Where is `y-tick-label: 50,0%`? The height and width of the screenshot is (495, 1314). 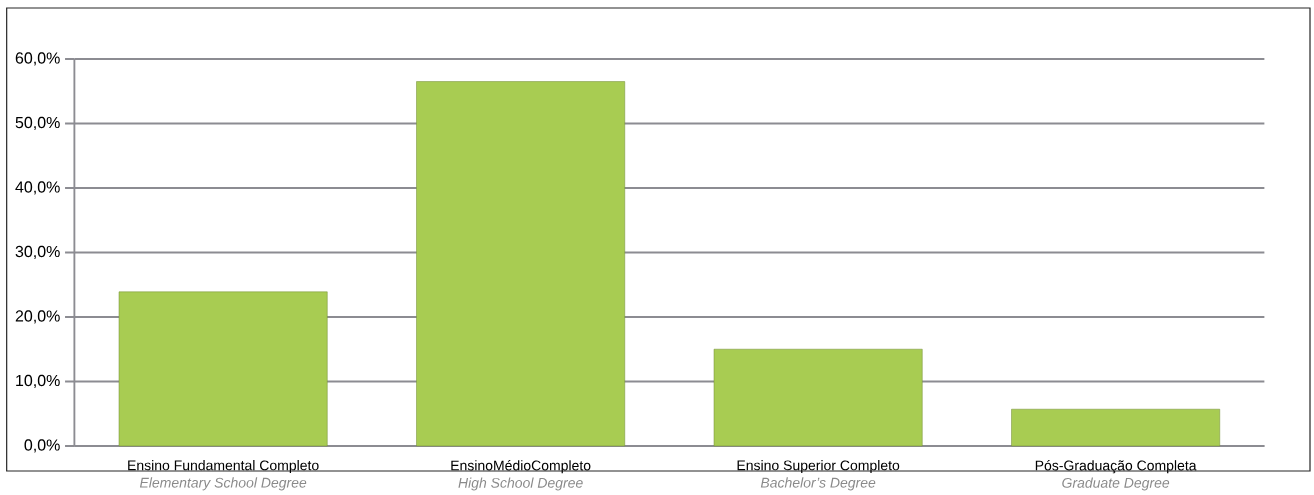
y-tick-label: 50,0% is located at coordinates (37, 123).